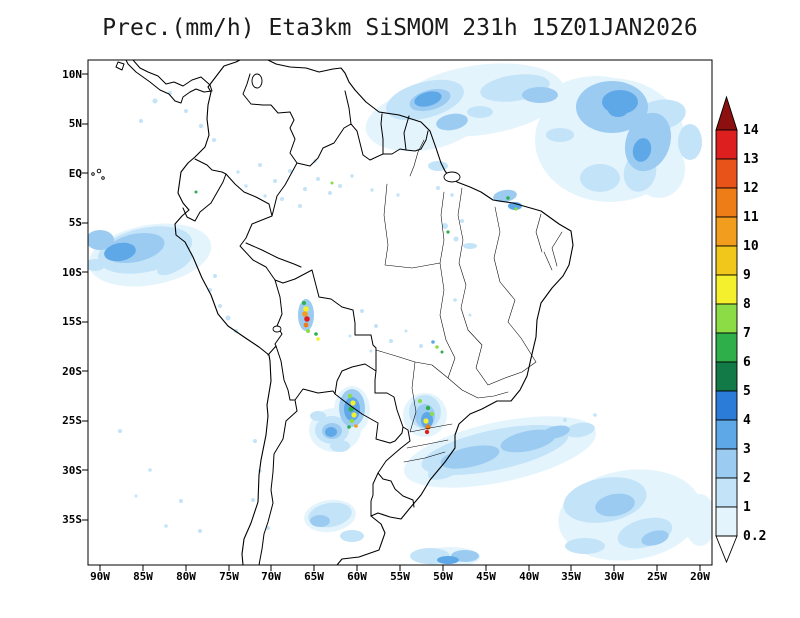  What do you see at coordinates (726, 549) in the screenshot?
I see `colorbar-arrow-bottom` at bounding box center [726, 549].